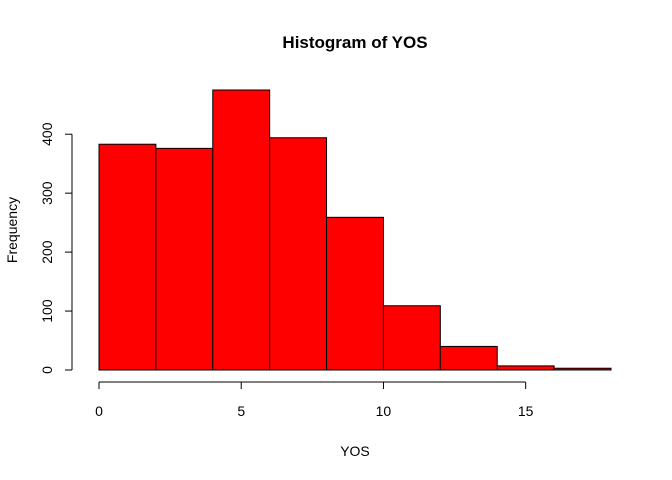  Describe the element at coordinates (47, 252) in the screenshot. I see `y-tick-label: 200` at that location.